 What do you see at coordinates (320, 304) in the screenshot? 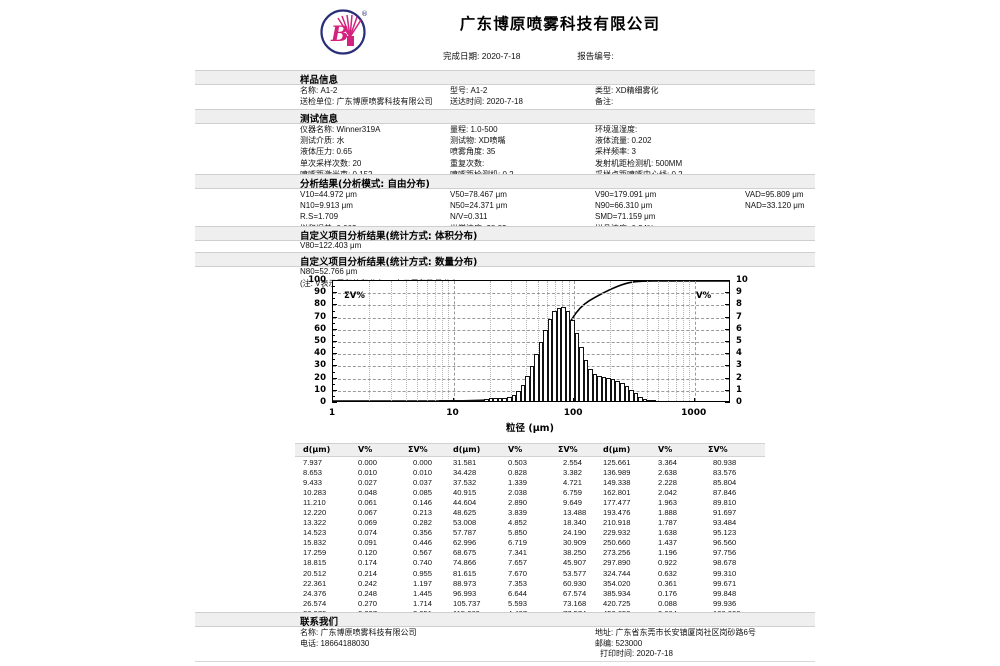
I see `chart-ytick-label-left: 80` at bounding box center [320, 304].